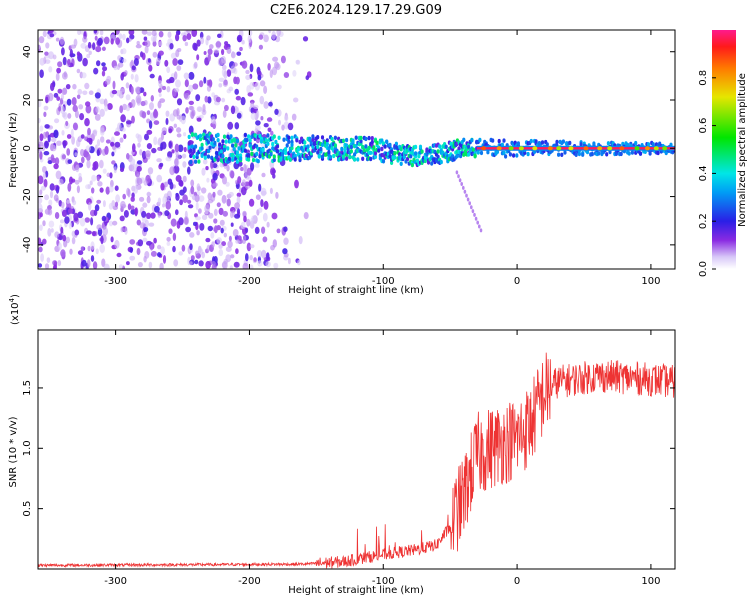 Image resolution: width=750 pixels, height=600 pixels. Describe the element at coordinates (517, 281) in the screenshot. I see `spectrogram-x-tick-label: 0` at that location.